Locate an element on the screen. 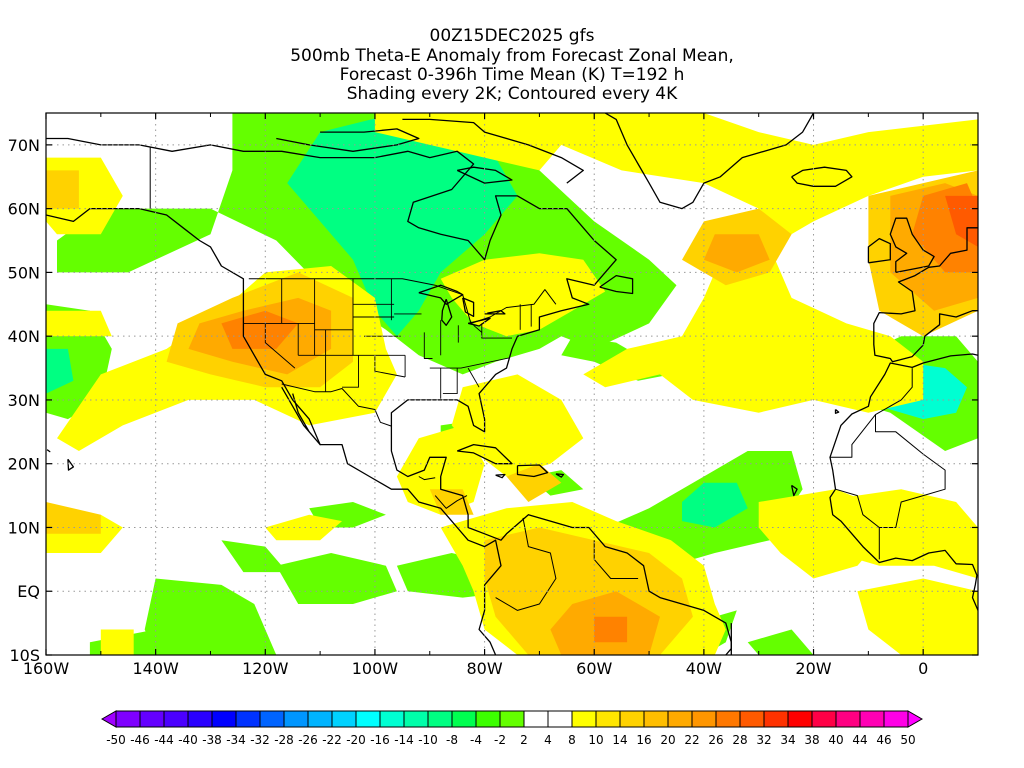 This screenshot has height=768, width=1024. x-tick-label: 60W is located at coordinates (594, 668).